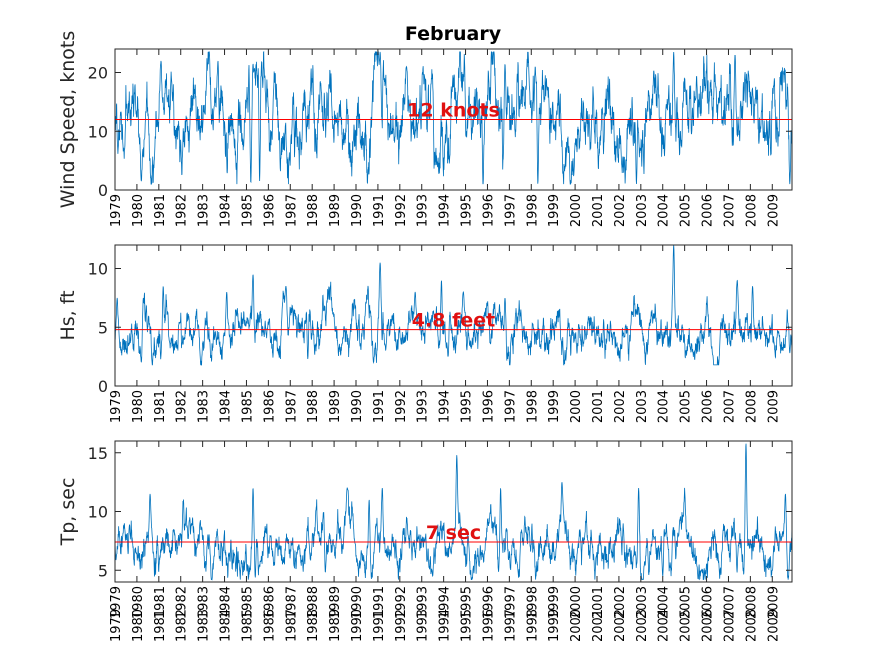 This screenshot has width=875, height=660. I want to click on chart-title: February, so click(453, 34).